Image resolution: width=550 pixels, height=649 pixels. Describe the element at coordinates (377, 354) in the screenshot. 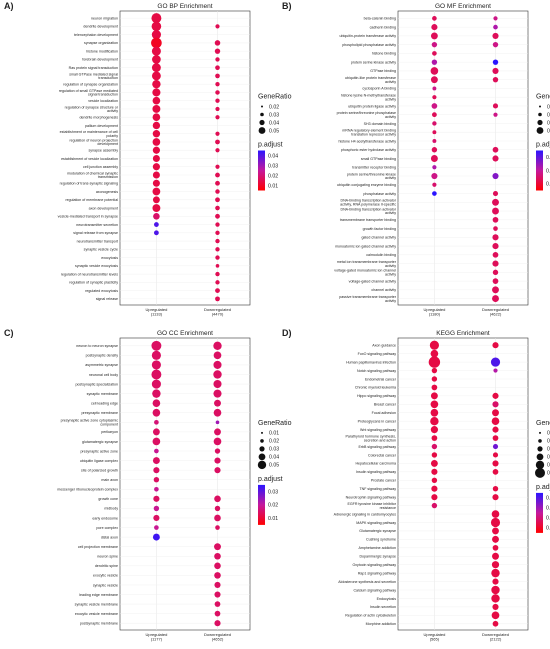

I see `term-label: FoxO signaling pathway` at that location.